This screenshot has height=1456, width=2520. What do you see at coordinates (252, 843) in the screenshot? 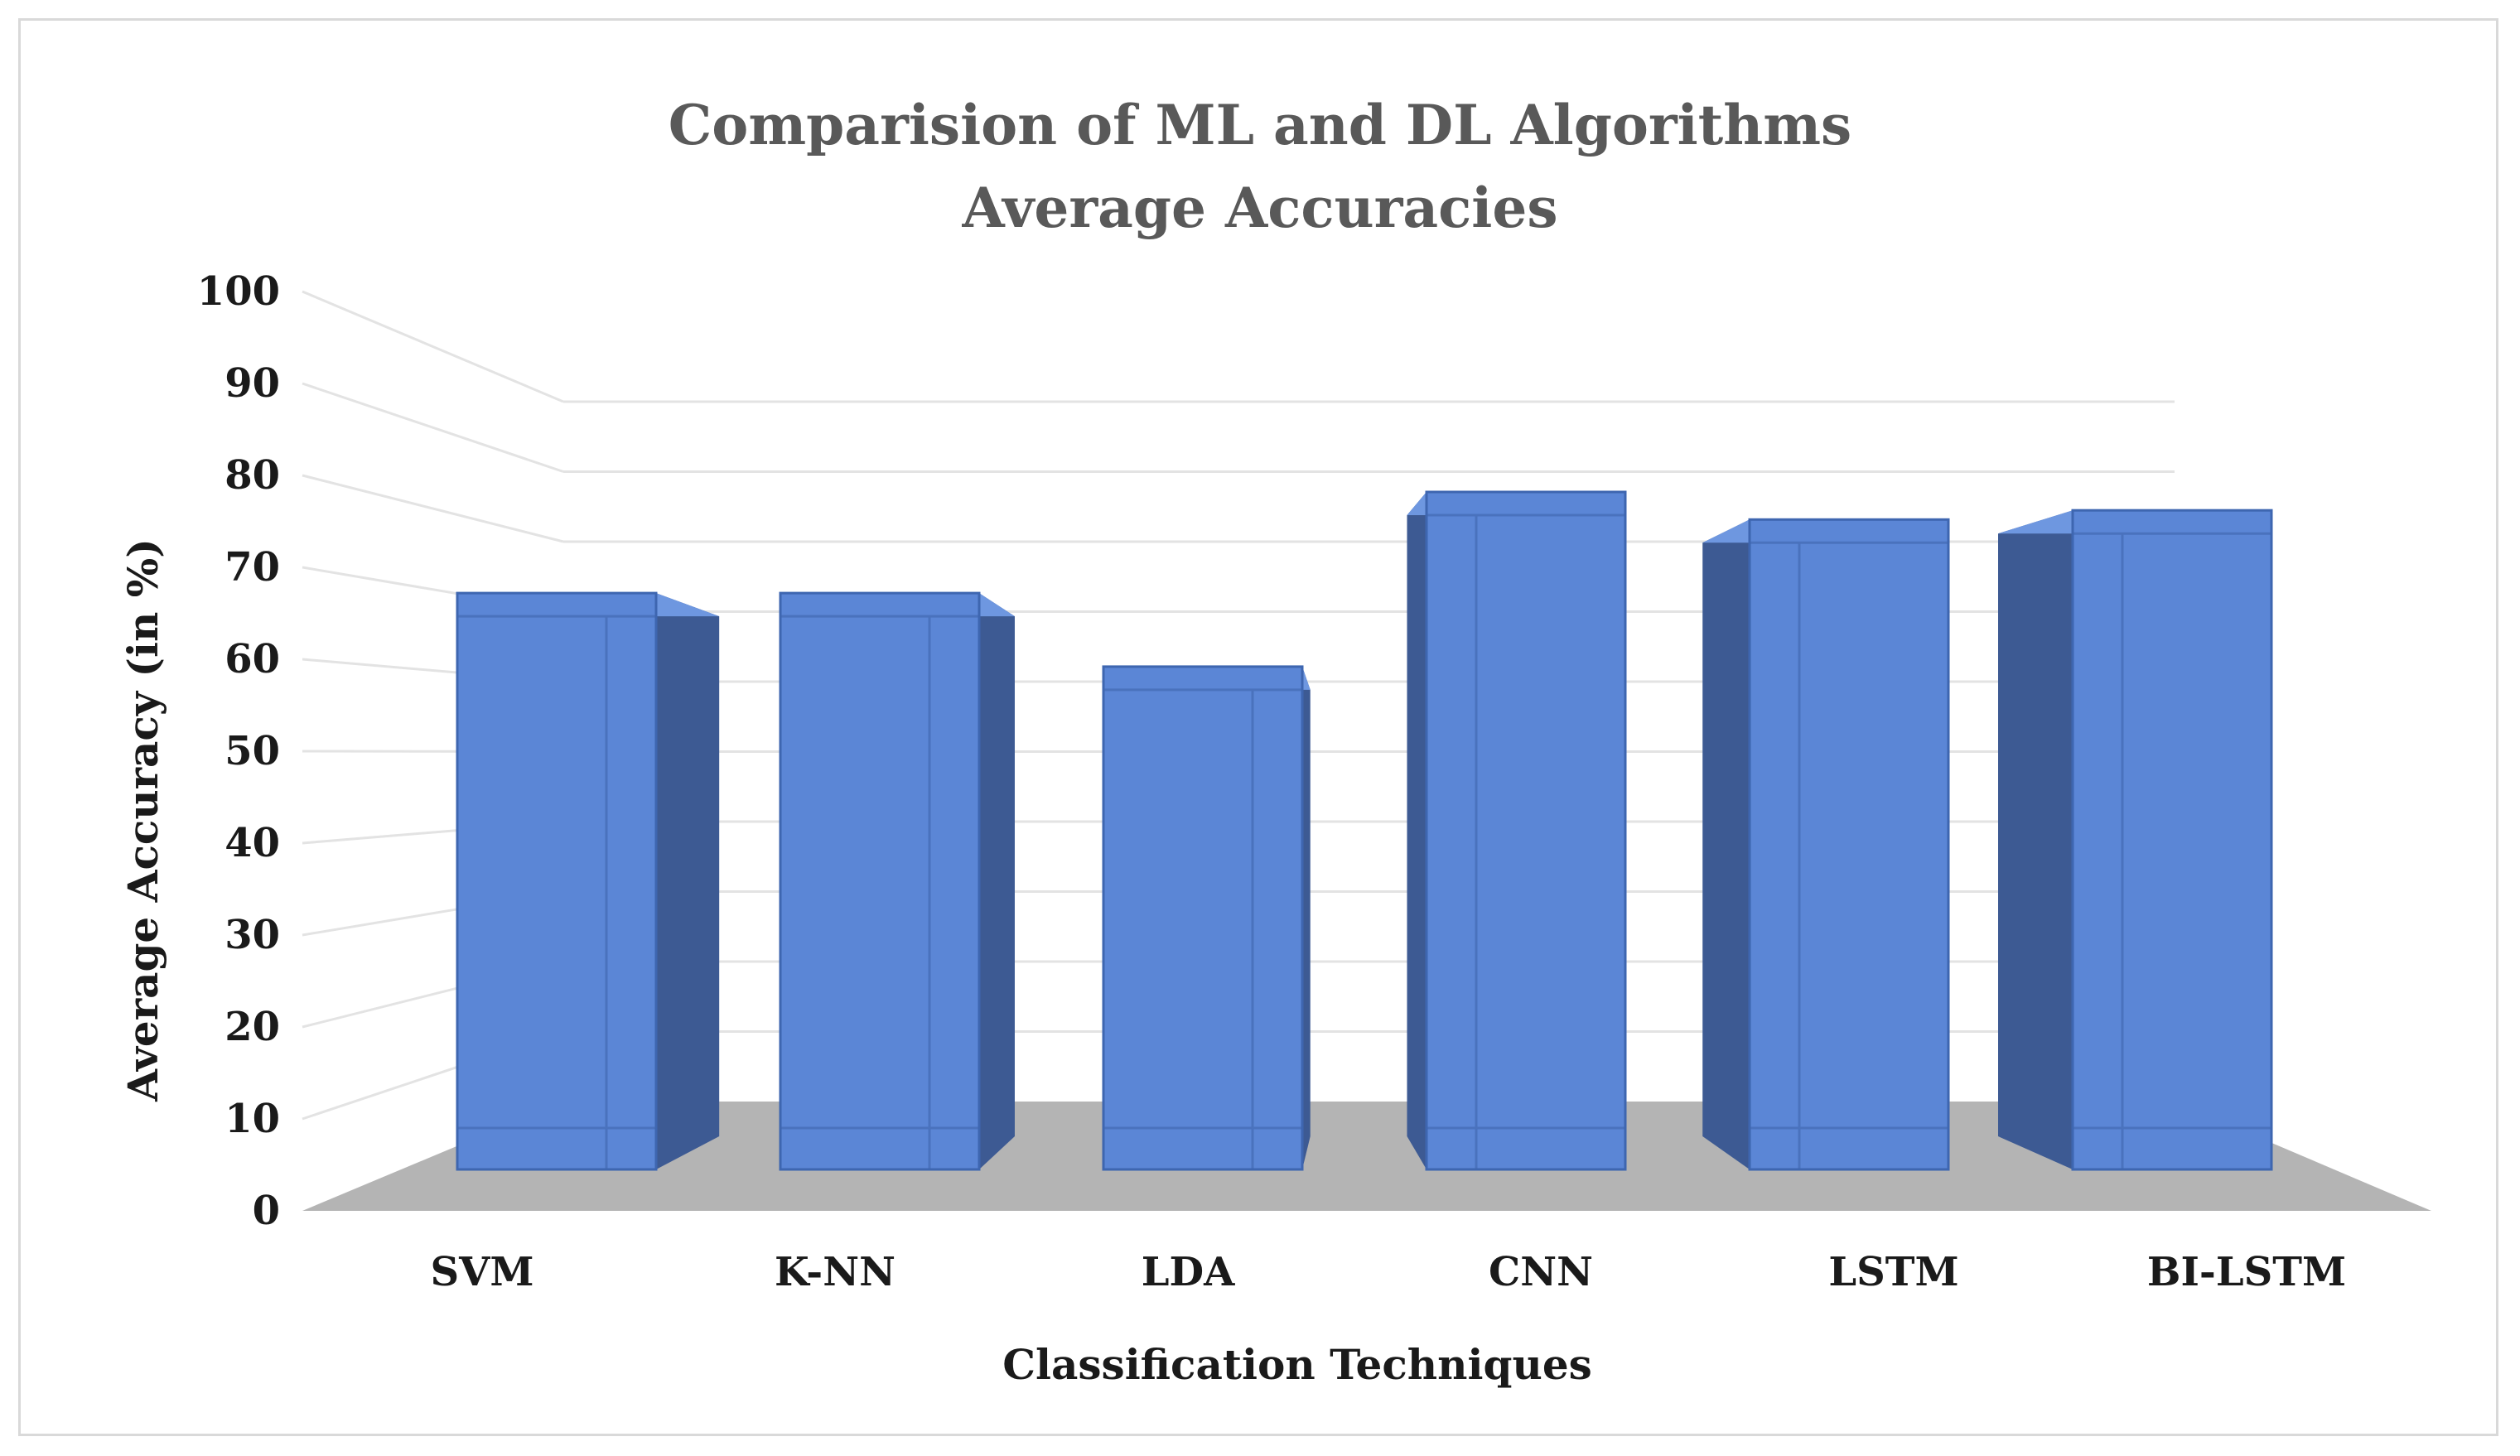
I see `y-tick-label: 40` at bounding box center [252, 843].